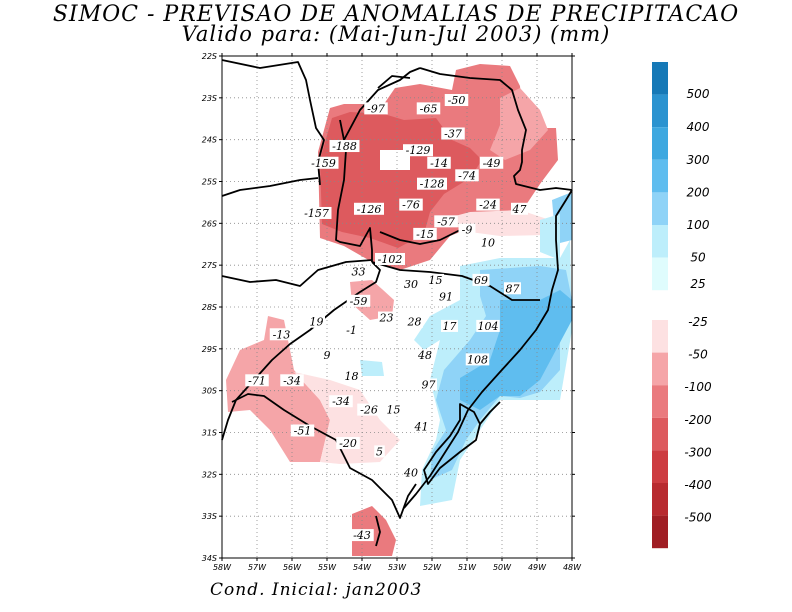 The width and height of the screenshot is (792, 612). Describe the element at coordinates (697, 284) in the screenshot. I see `colorbar-label: 25` at that location.